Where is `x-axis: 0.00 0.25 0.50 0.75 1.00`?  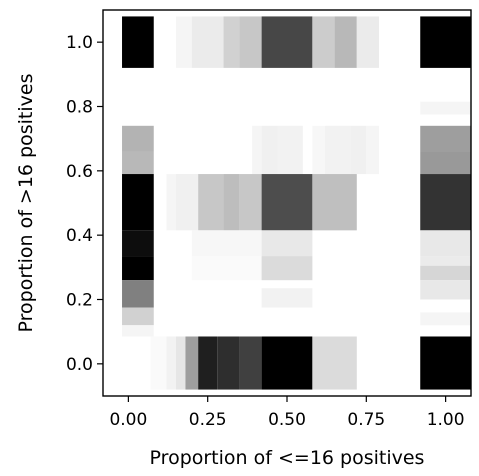 x-axis: 0.00 0.25 0.50 0.75 1.00 is located at coordinates (287, 413).